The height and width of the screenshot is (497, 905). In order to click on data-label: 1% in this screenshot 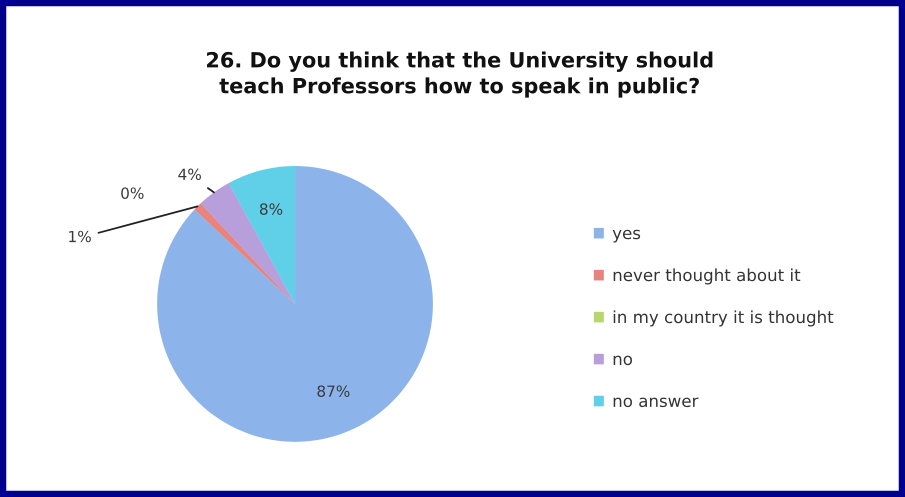, I will do `click(80, 236)`.